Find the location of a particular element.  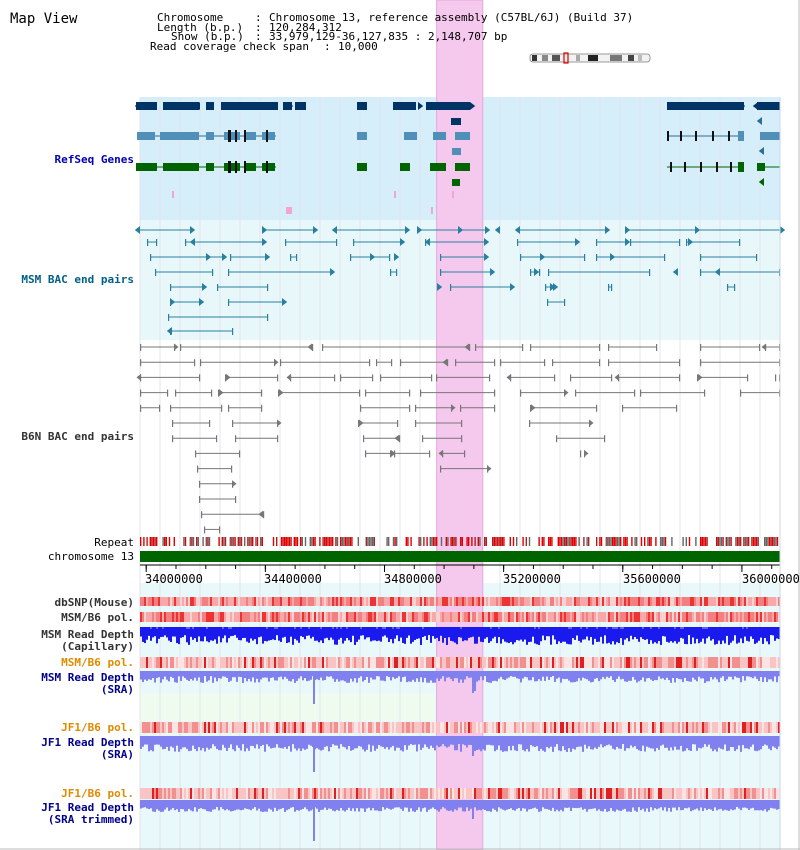

track-label-jf1-depth-trimmed: JF1 Read Depth is located at coordinates (87, 807).